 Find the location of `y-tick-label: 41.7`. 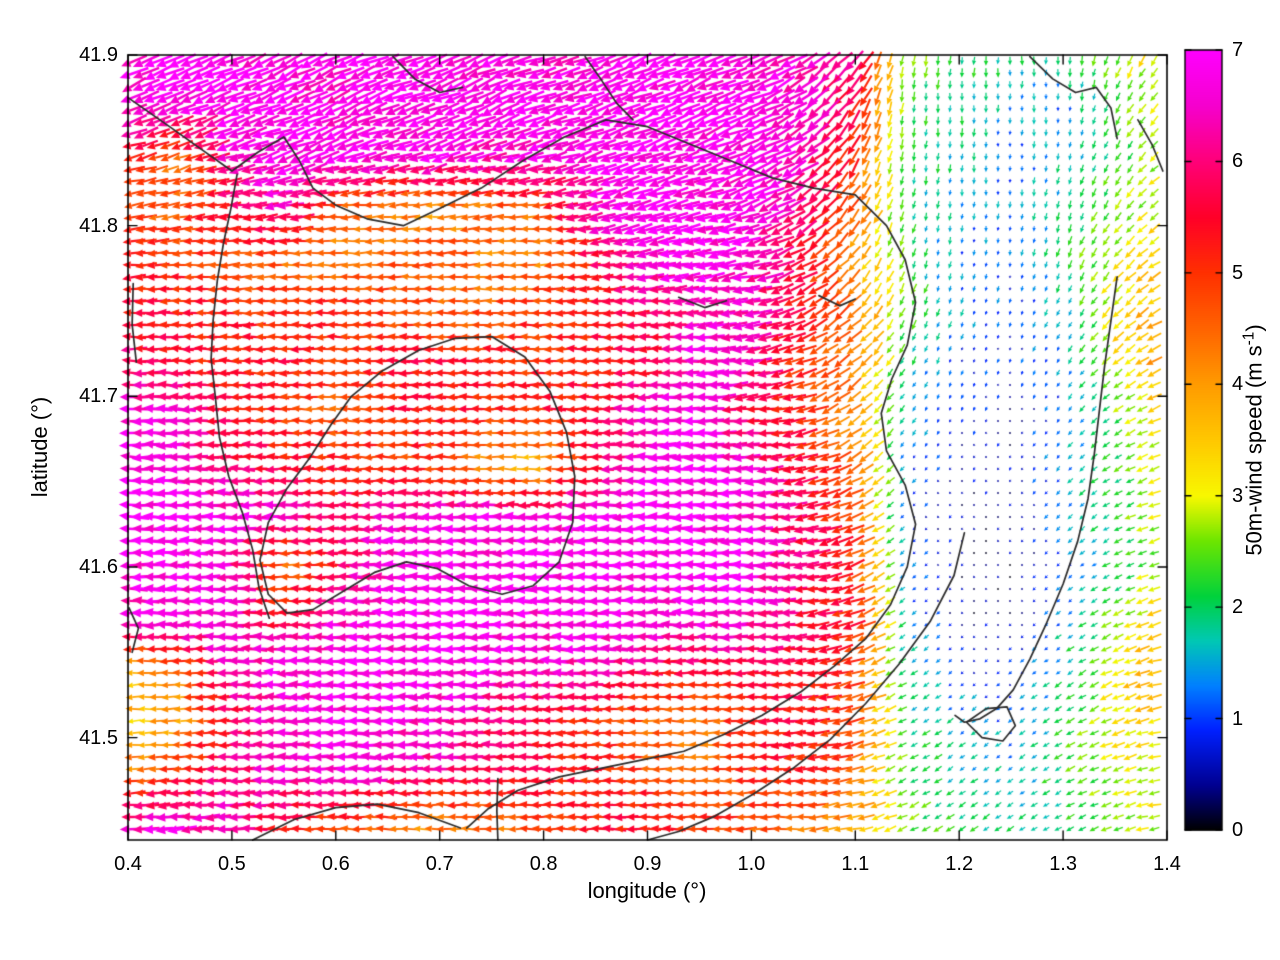

y-tick-label: 41.7 is located at coordinates (98, 396).